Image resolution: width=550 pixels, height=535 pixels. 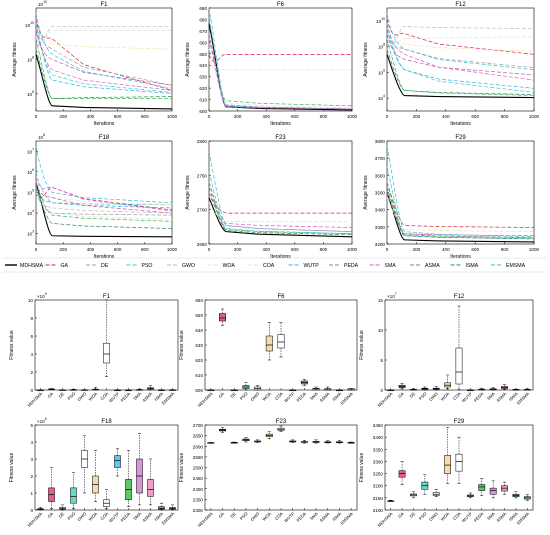 What do you see at coordinates (378, 510) in the screenshot?
I see `y-tick-label: 3100` at bounding box center [378, 510].